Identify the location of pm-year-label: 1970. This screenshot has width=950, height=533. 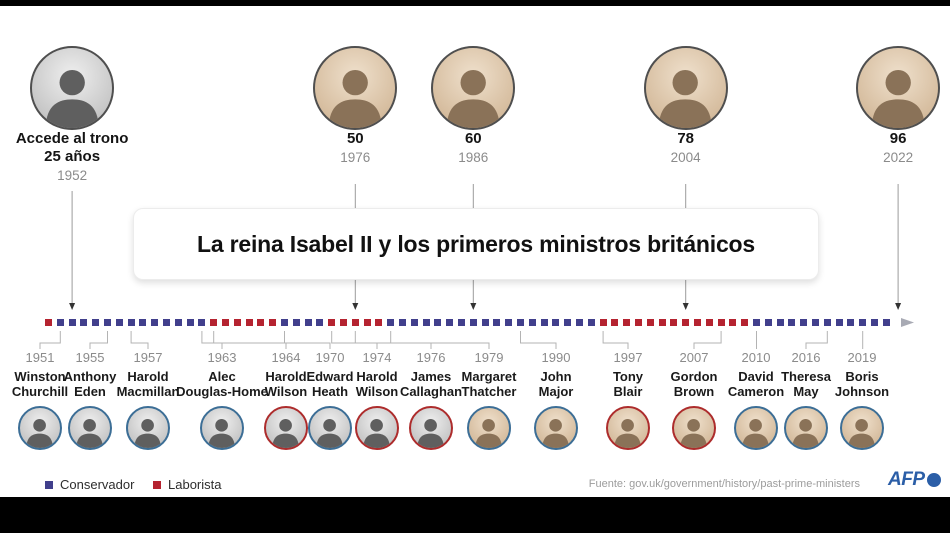
(330, 357).